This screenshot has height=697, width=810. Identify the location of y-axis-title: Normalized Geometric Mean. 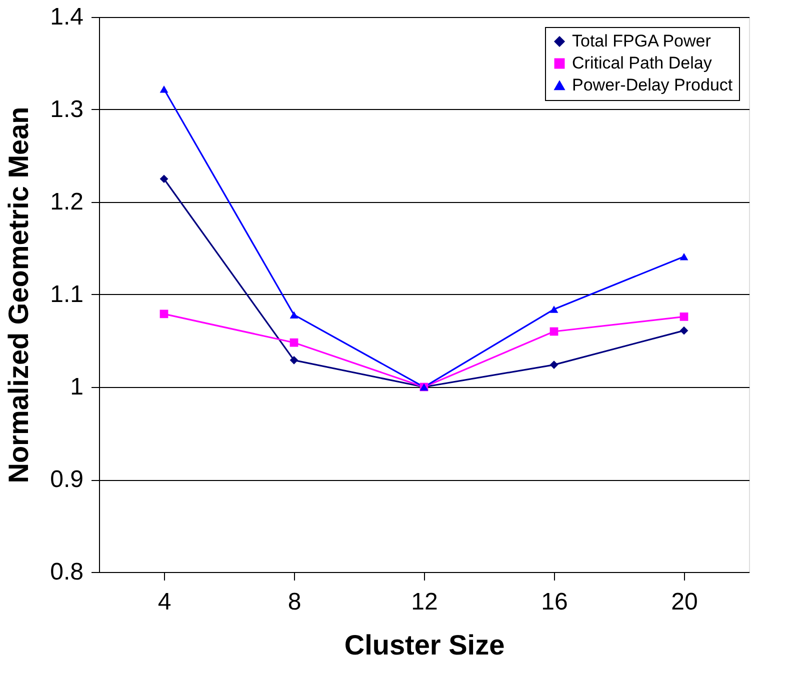
(18, 295).